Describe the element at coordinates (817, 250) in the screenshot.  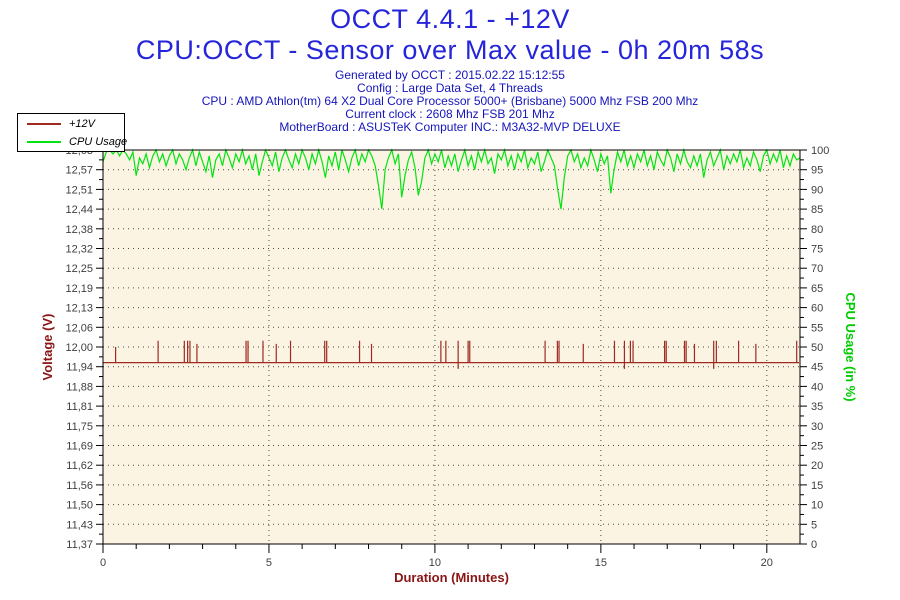
I see `cpu-tick-label: 75` at that location.